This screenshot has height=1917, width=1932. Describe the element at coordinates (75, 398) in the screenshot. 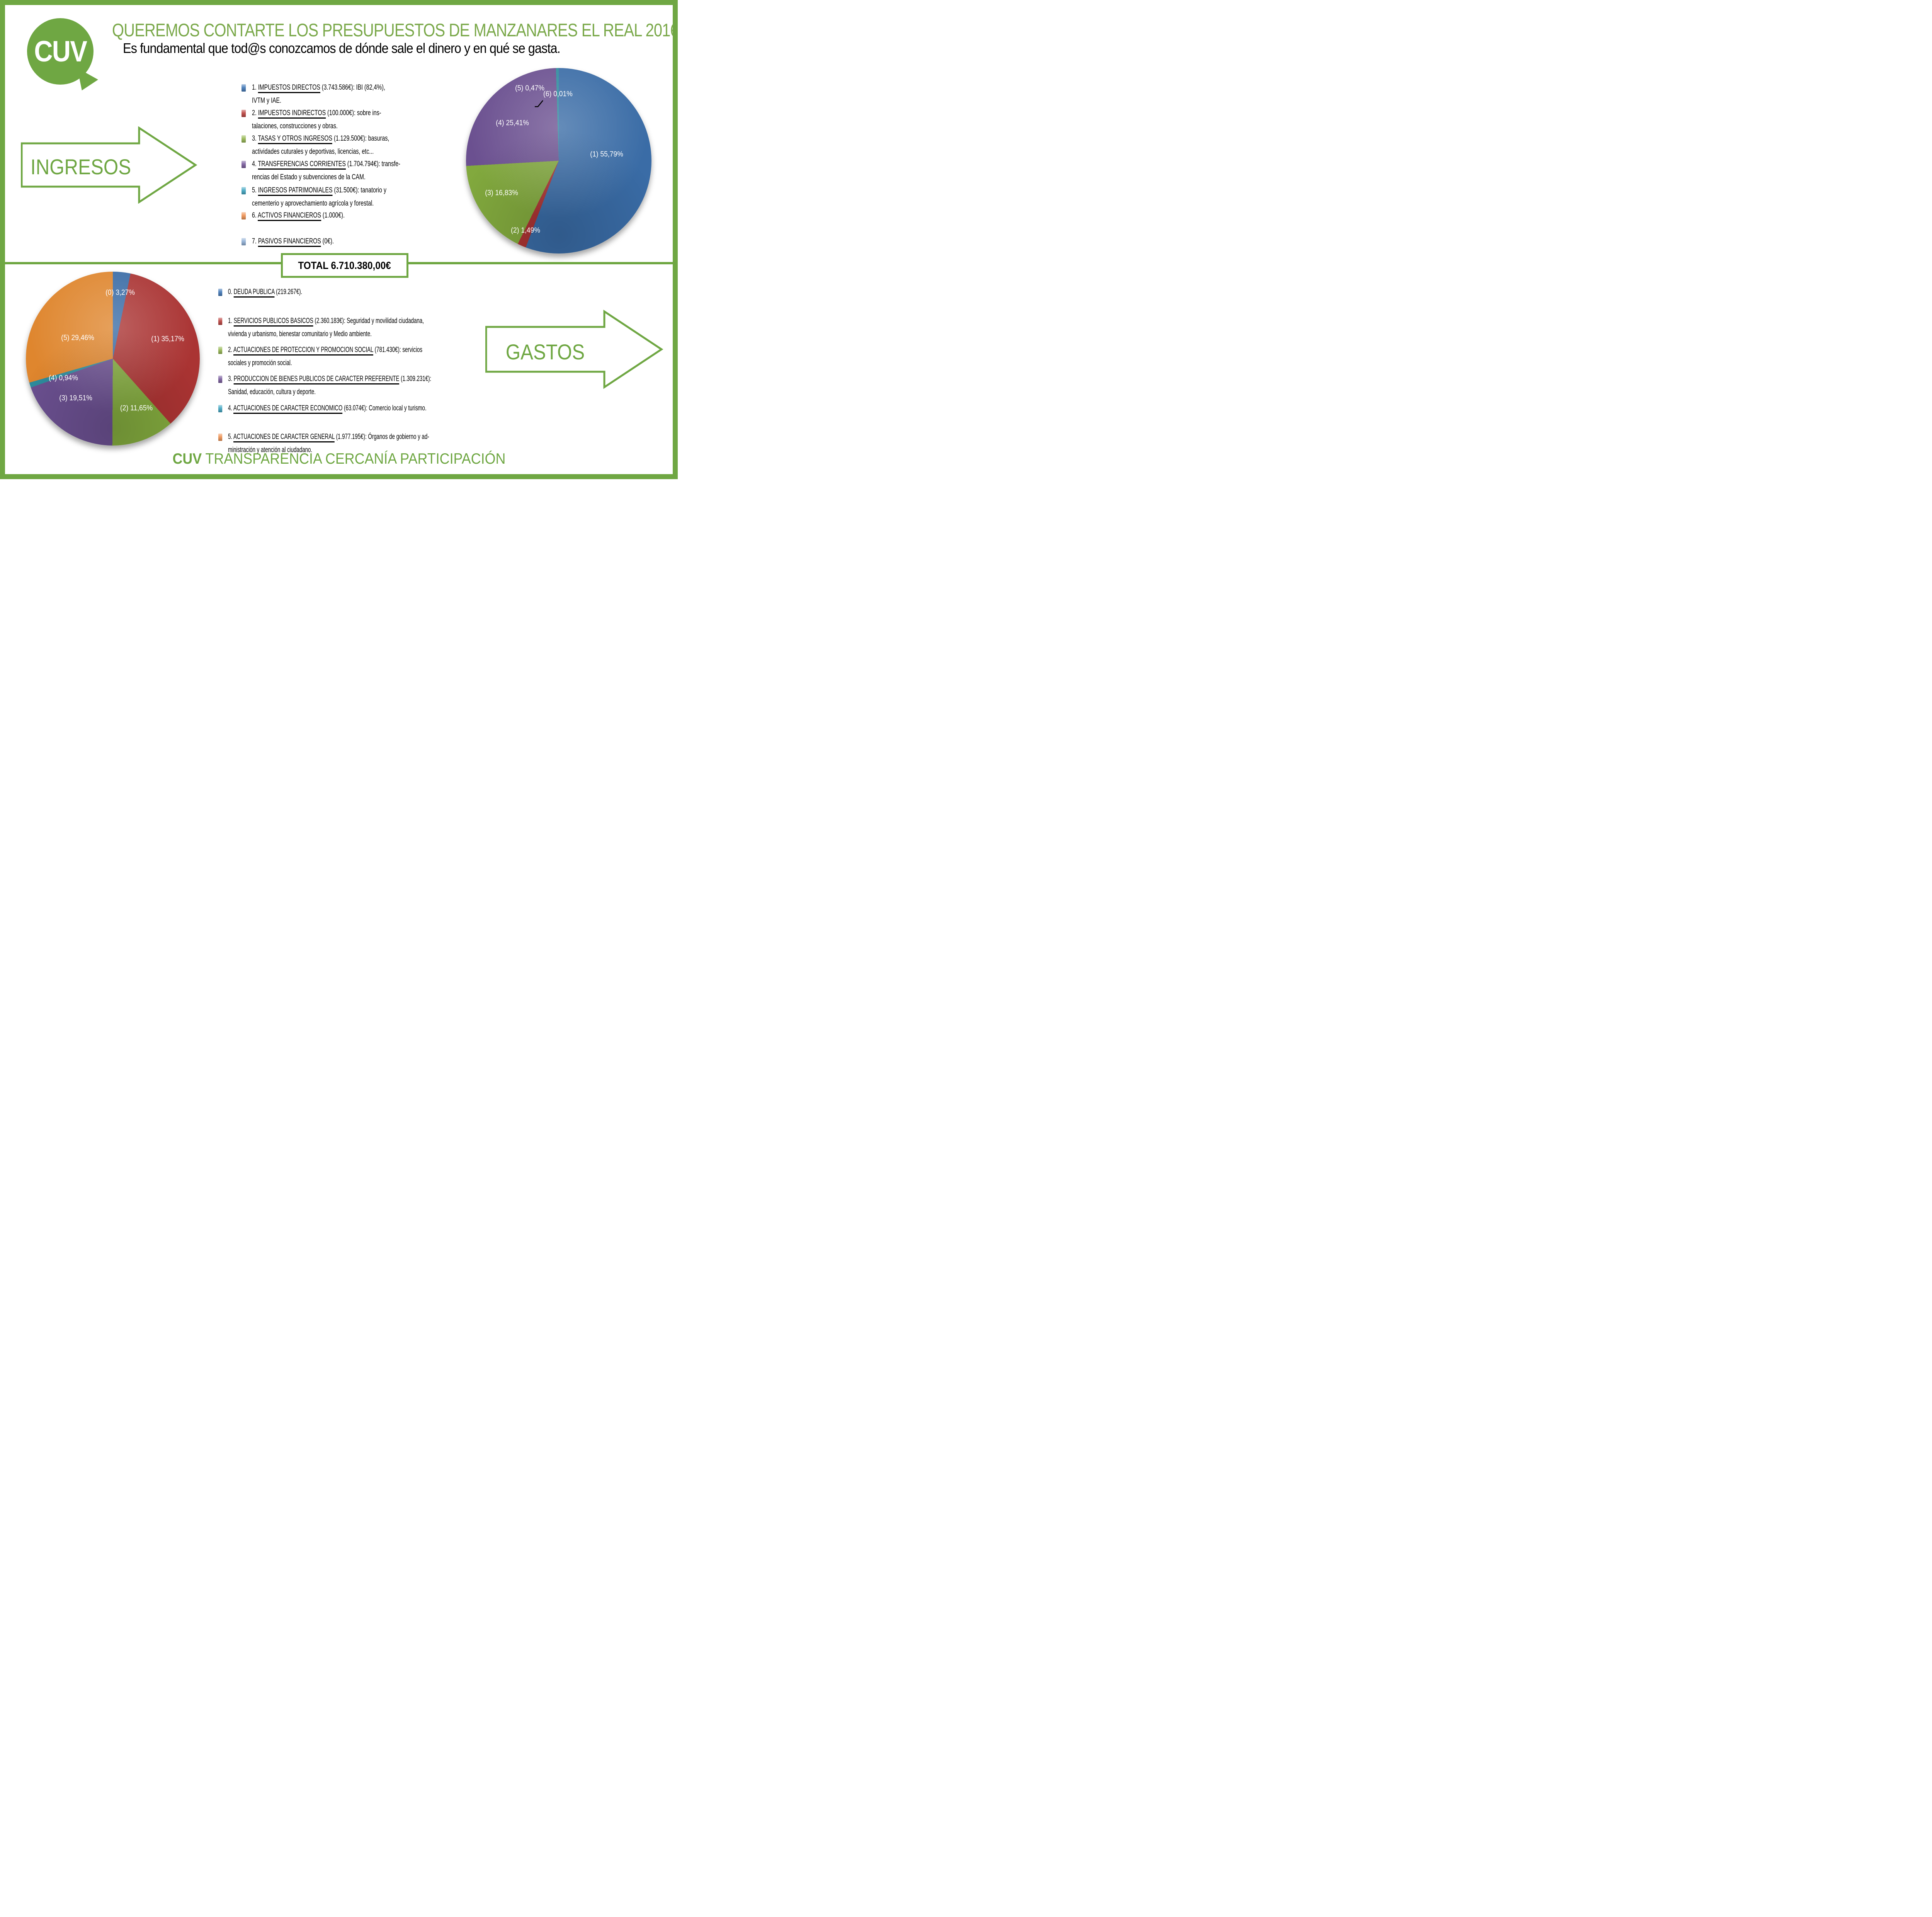

I see `pie-label: (3) 19,51%` at that location.